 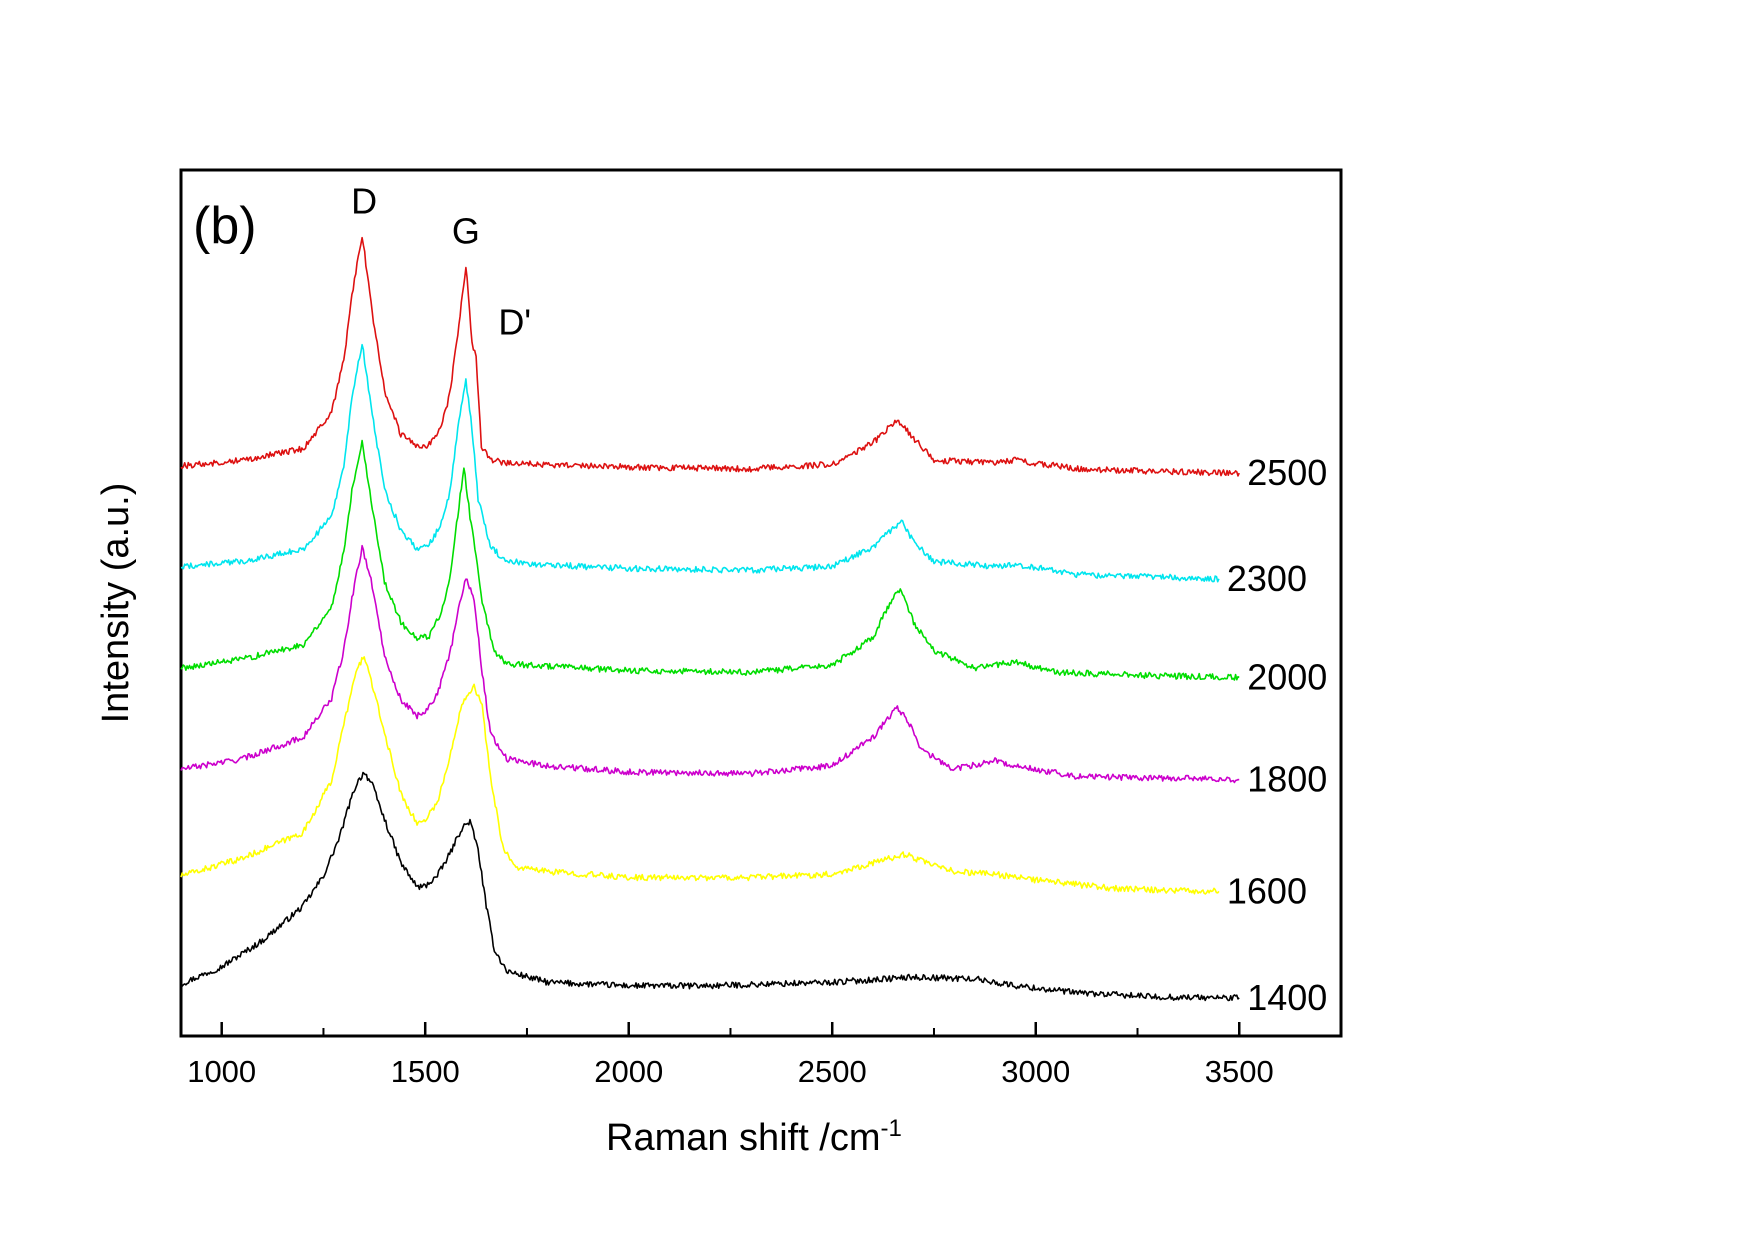 What do you see at coordinates (730, 1055) in the screenshot?
I see `x-axis-ticks: 1000 1500 2000 2500 3000 3500` at bounding box center [730, 1055].